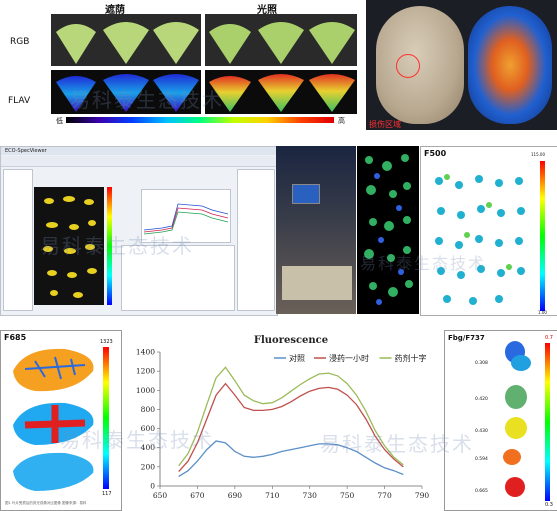 Image resolution: width=557 pixels, height=511 pixels. I want to click on fbg-leaf-1b, so click(521, 363).